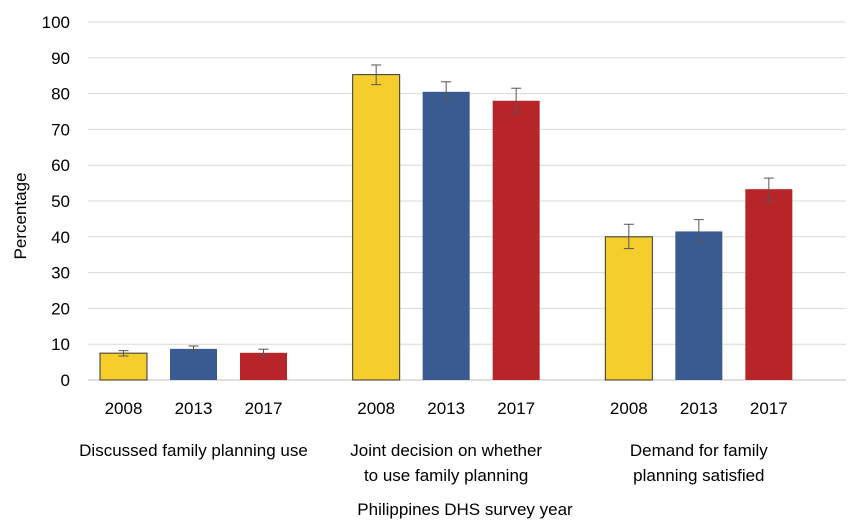  I want to click on x-group-label: Joint decision on whether, so click(446, 450).